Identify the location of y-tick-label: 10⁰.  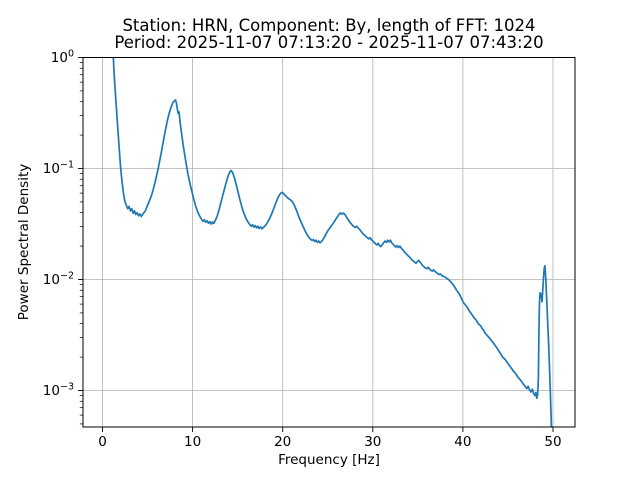
(62, 58).